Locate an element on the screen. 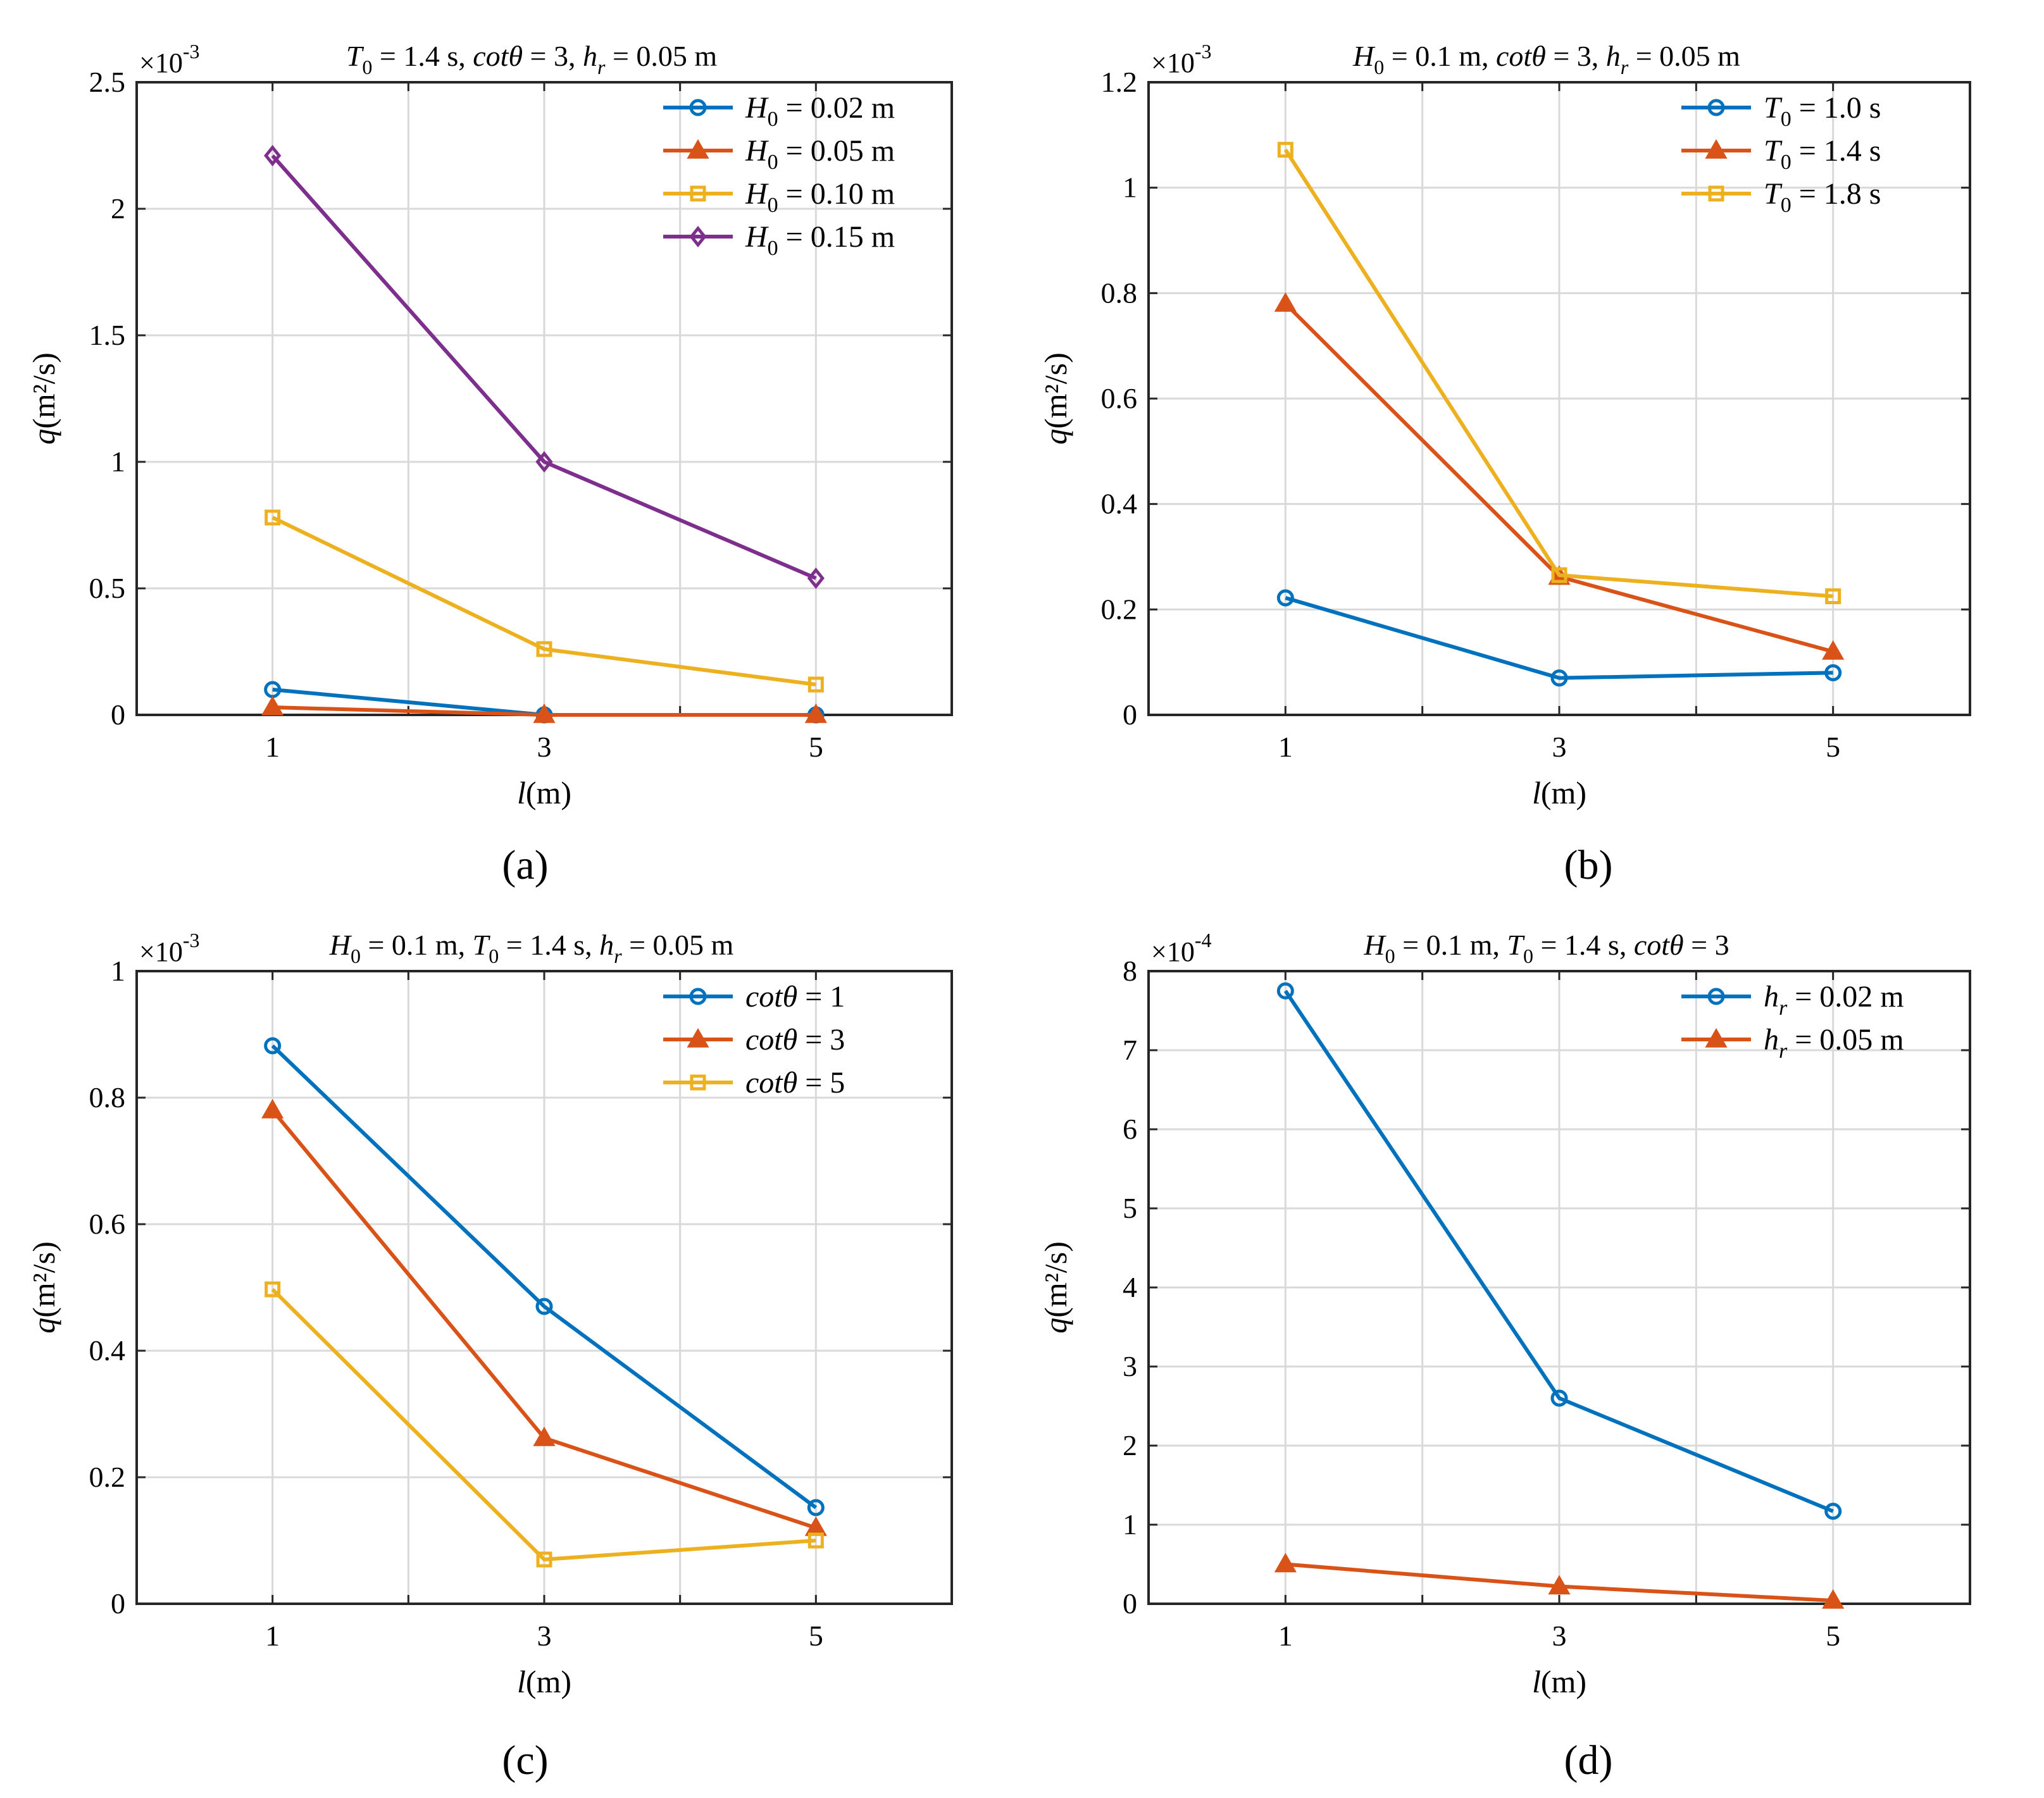 This screenshot has width=2044, height=1798. y-tick-label: 3 is located at coordinates (1130, 1366).